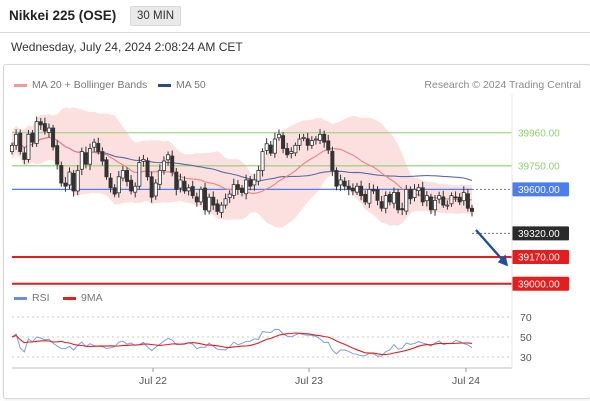 This screenshot has height=401, width=590. I want to click on x-label-jul-23: Jul 23, so click(309, 381).